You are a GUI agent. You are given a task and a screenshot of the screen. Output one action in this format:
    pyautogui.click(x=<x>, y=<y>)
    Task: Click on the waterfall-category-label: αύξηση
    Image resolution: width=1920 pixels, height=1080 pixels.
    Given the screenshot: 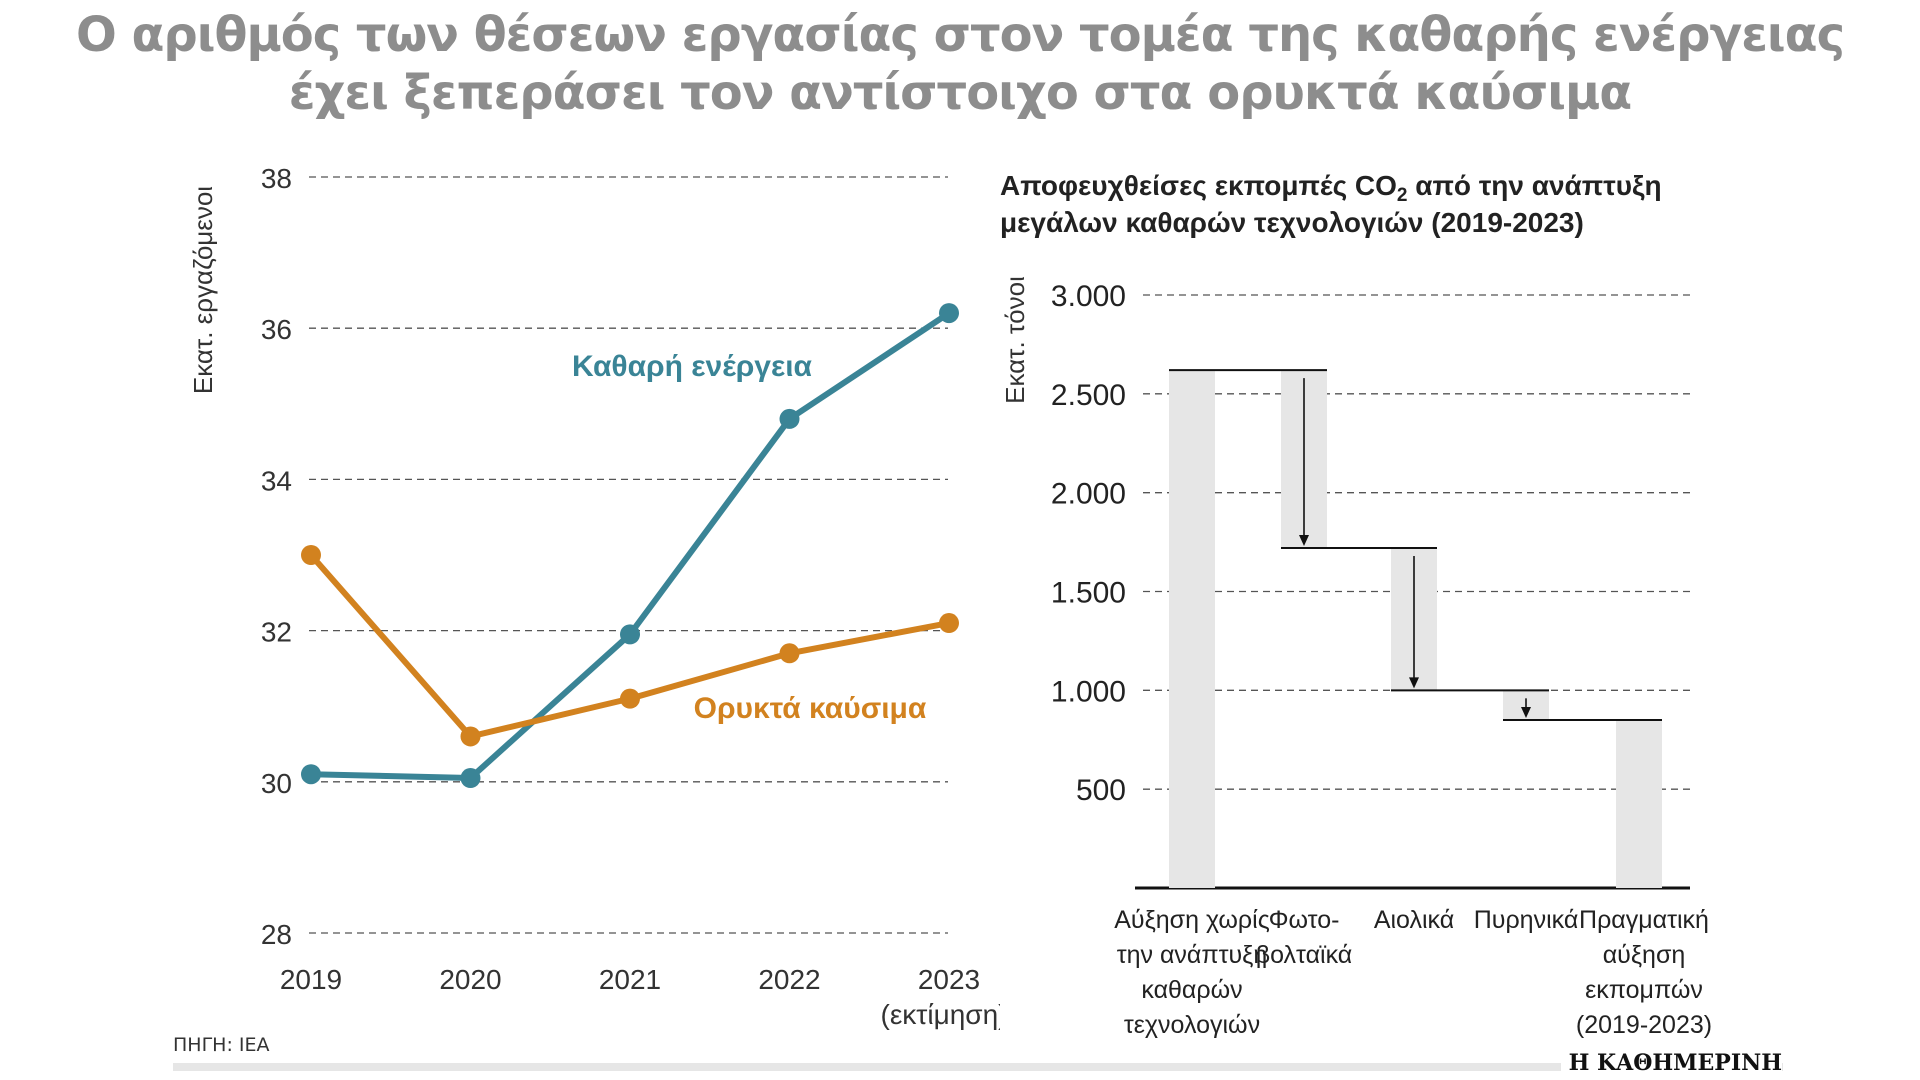 What is the action you would take?
    pyautogui.click(x=1644, y=955)
    